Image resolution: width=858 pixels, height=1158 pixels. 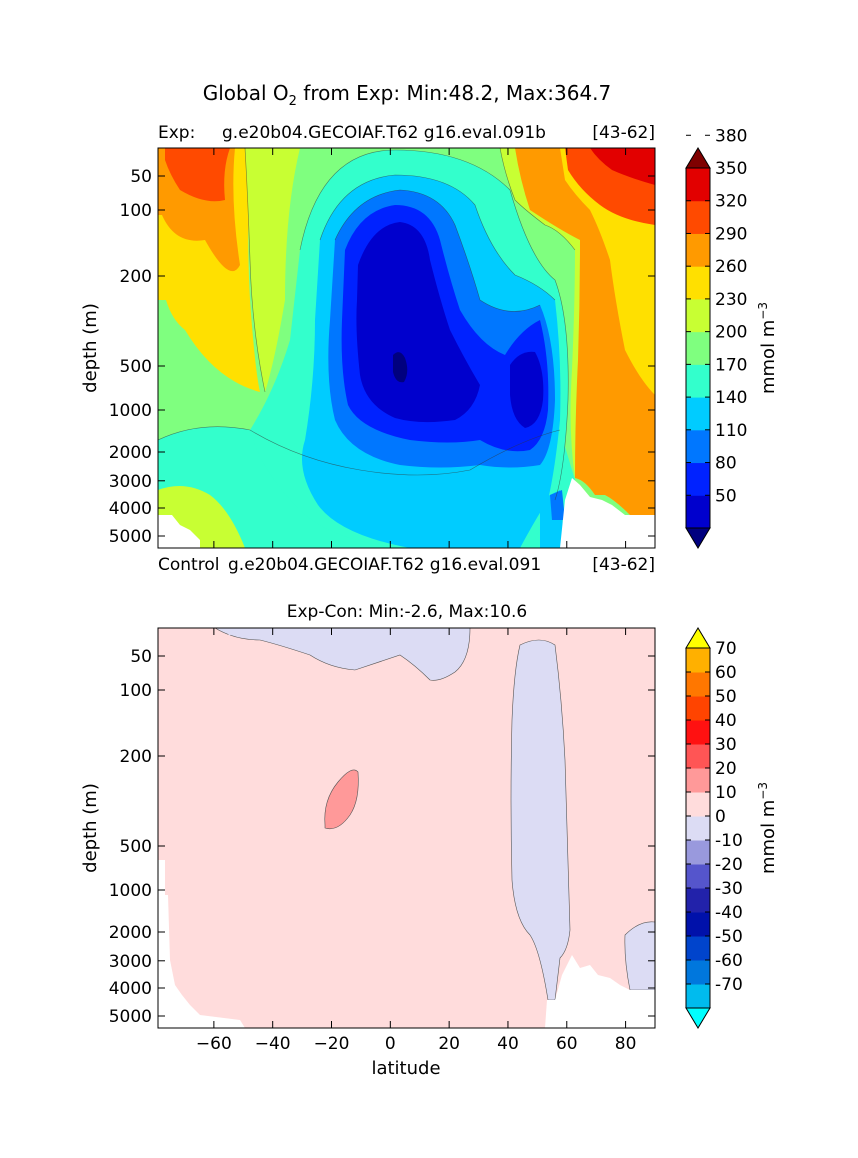 I want to click on top-bottom-note-left: Control, so click(x=188, y=565).